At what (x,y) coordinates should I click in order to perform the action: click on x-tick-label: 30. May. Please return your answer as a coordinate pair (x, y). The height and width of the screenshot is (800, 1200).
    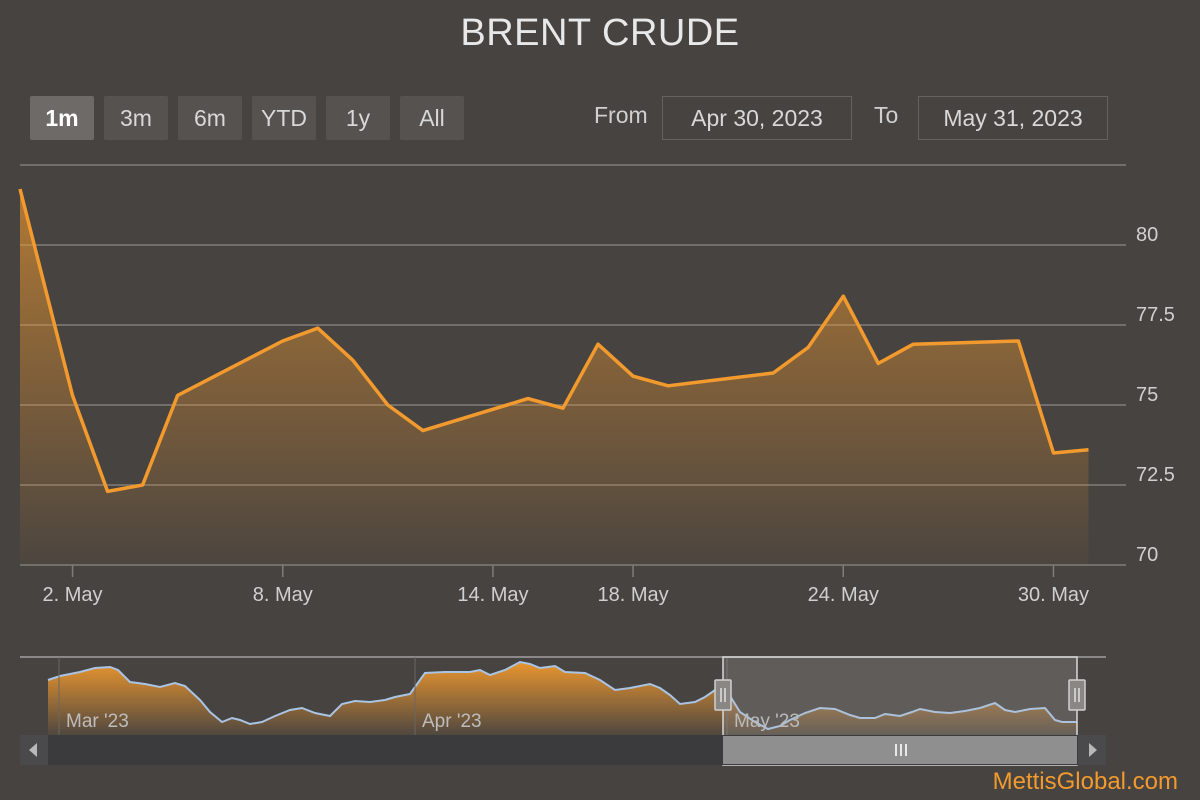
    Looking at the image, I should click on (1053, 595).